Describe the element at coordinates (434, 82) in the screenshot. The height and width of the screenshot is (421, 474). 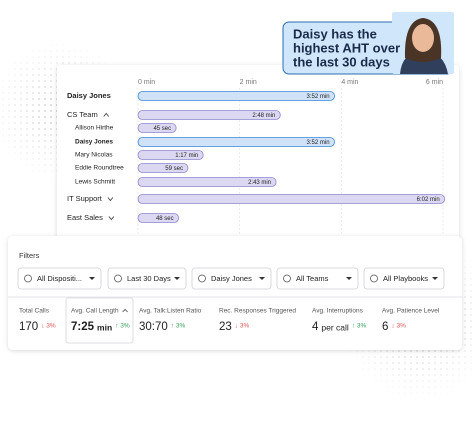
I see `x-tick-label: 6 min` at that location.